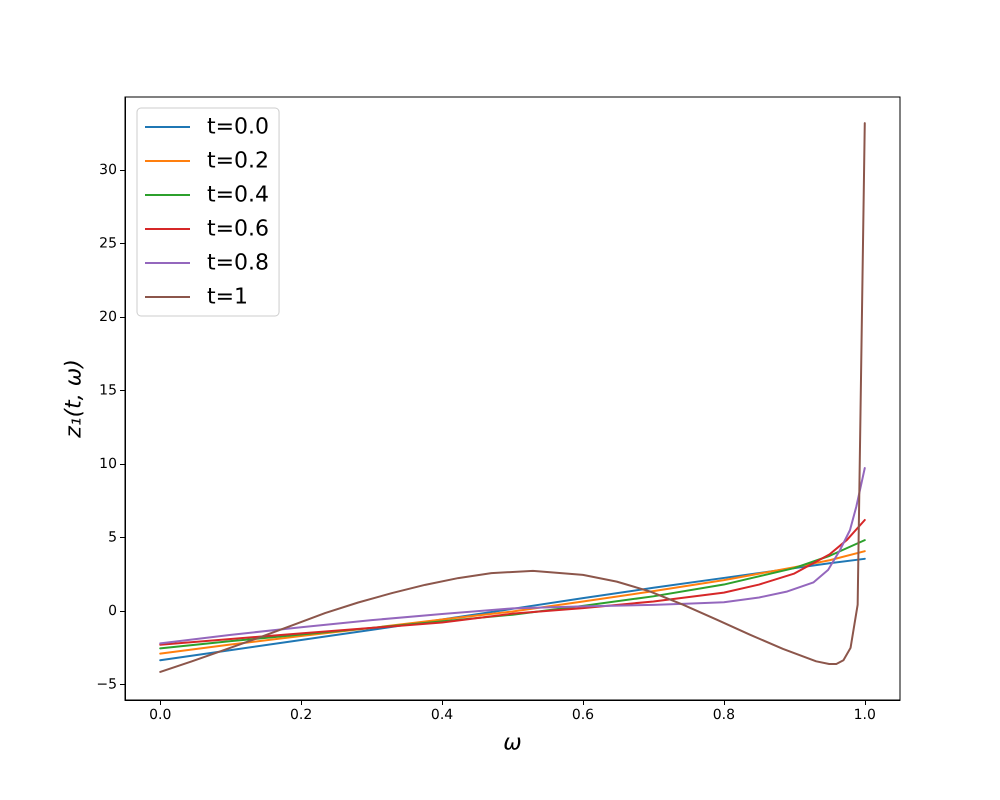  Describe the element at coordinates (108, 464) in the screenshot. I see `y-tick-label: 10` at that location.